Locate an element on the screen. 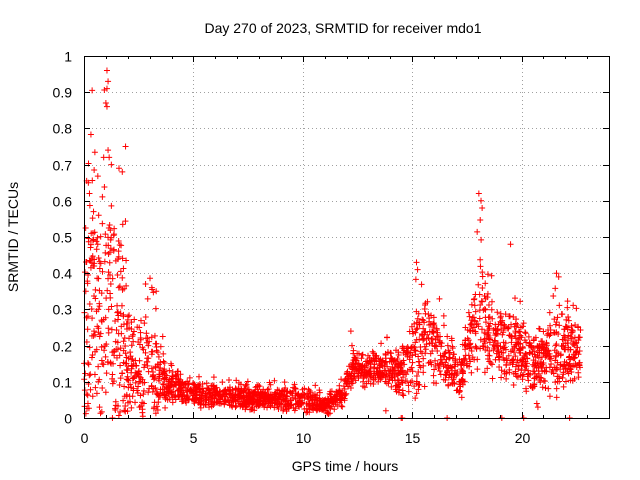 Image resolution: width=640 pixels, height=480 pixels. y-tick-label: 0.7 is located at coordinates (63, 166).